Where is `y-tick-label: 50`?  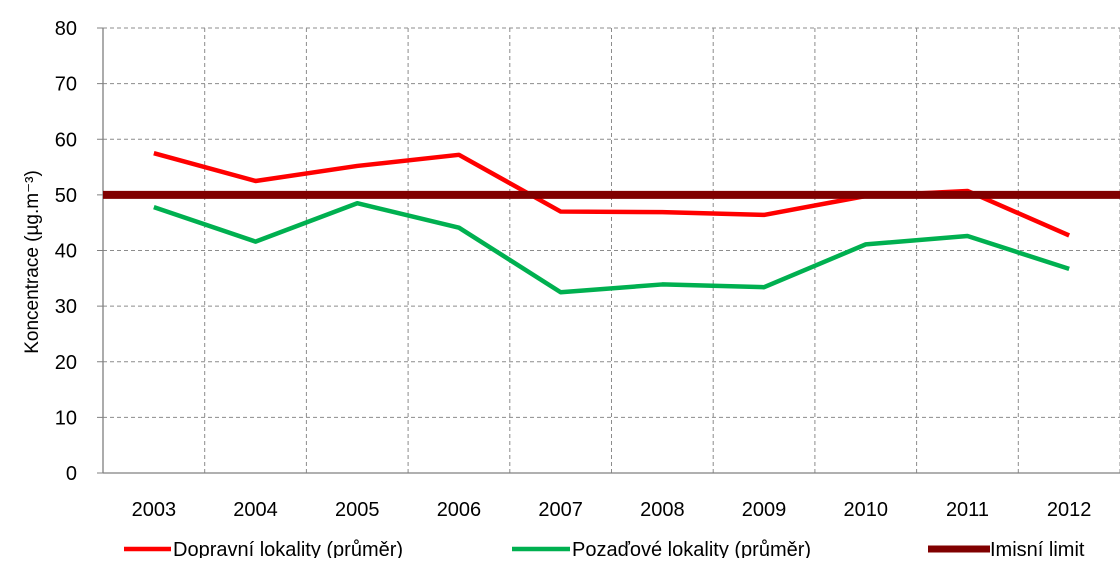 y-tick-label: 50 is located at coordinates (66, 196).